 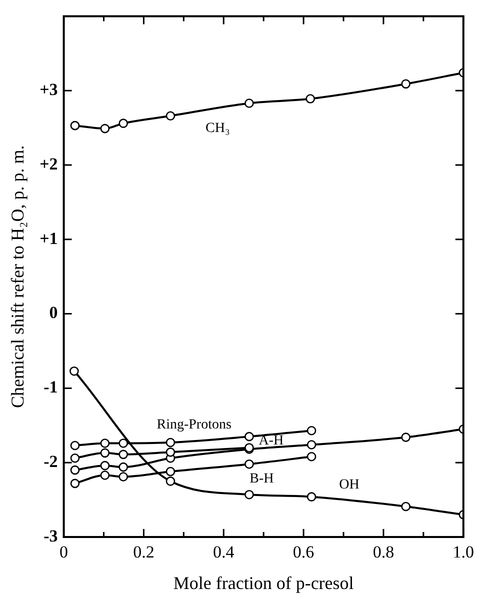 I want to click on y-axis-title: Chemical shift refer to H₂O, p. p. m., so click(x=18, y=276).